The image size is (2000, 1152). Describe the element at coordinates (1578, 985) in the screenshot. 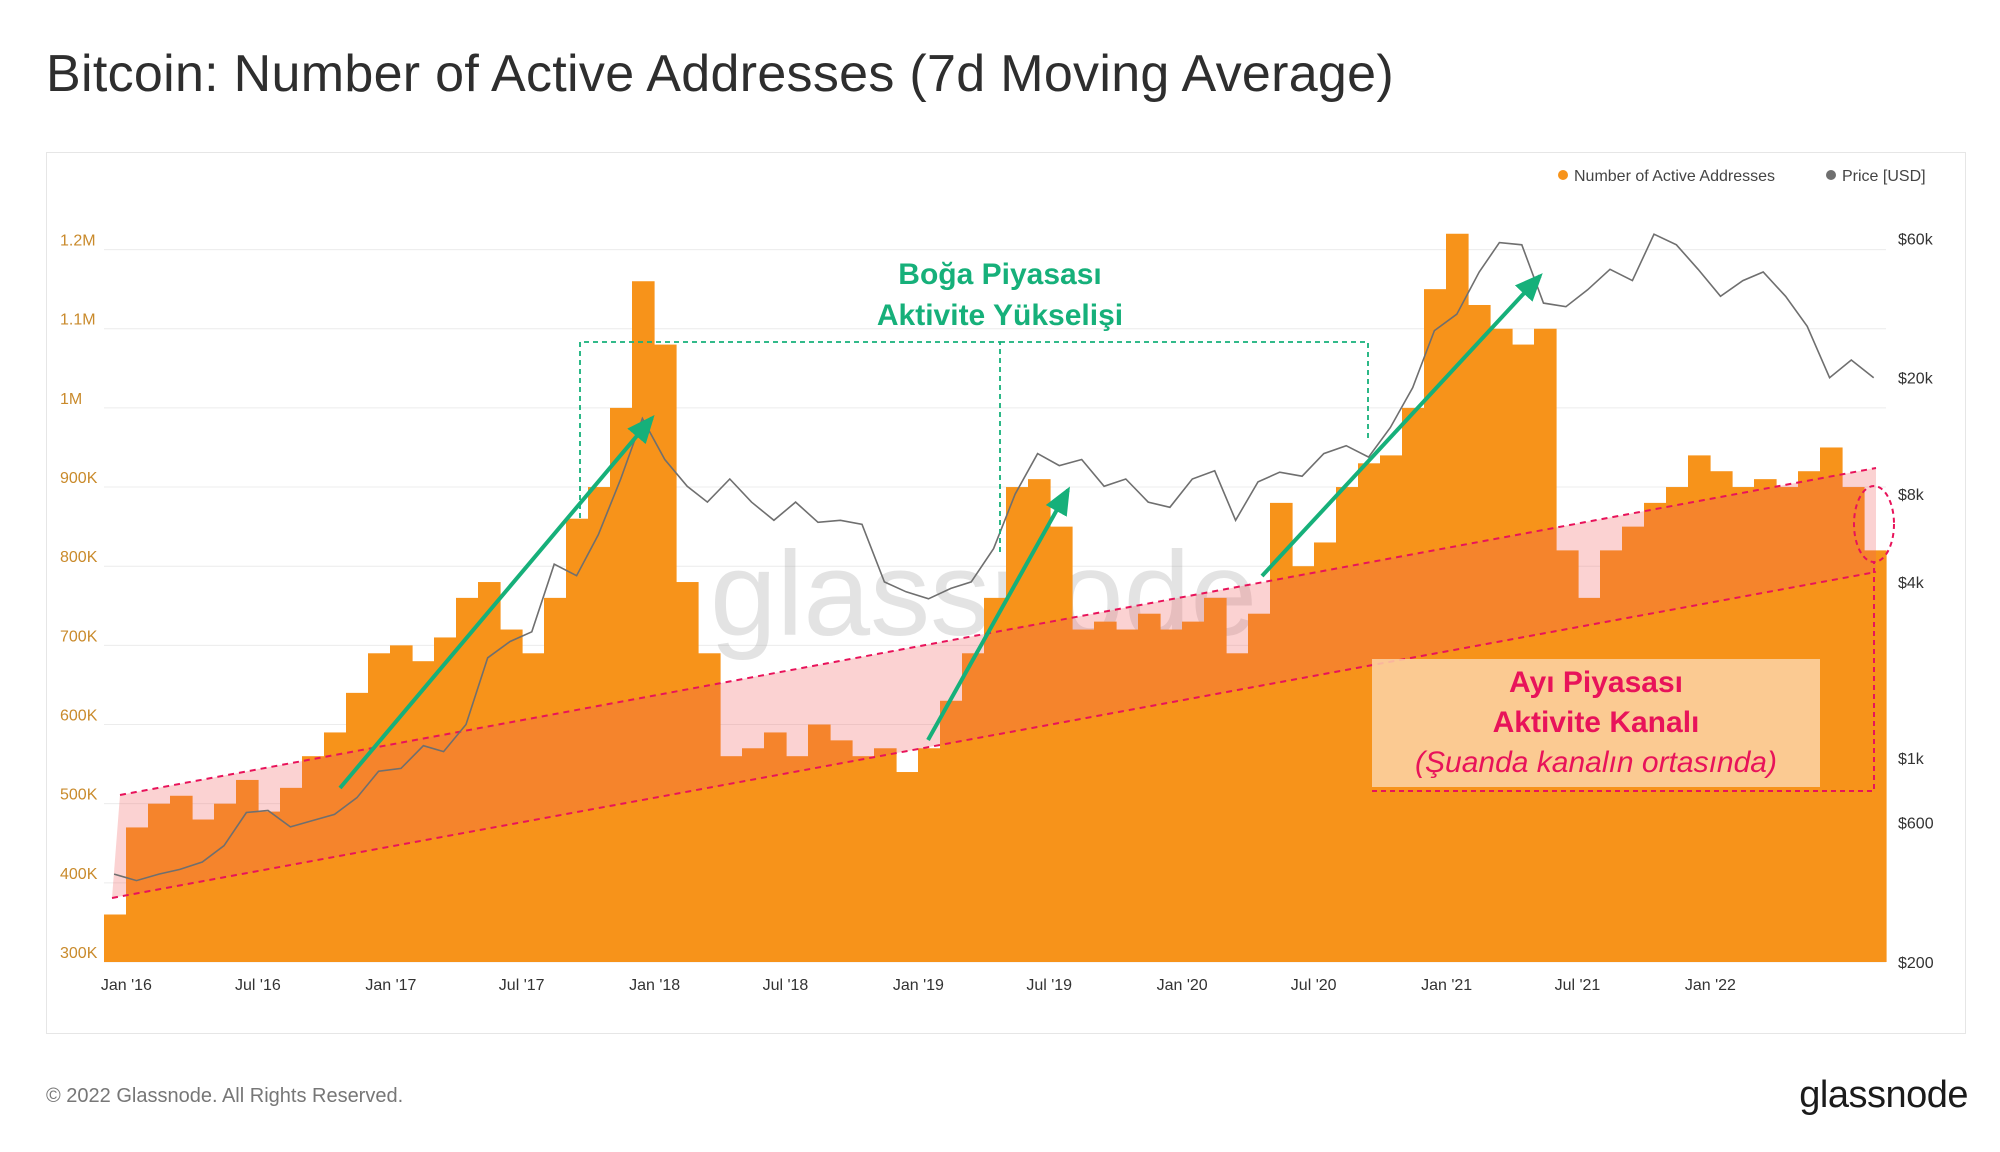

I see `x-tick-label: Jul '21` at that location.